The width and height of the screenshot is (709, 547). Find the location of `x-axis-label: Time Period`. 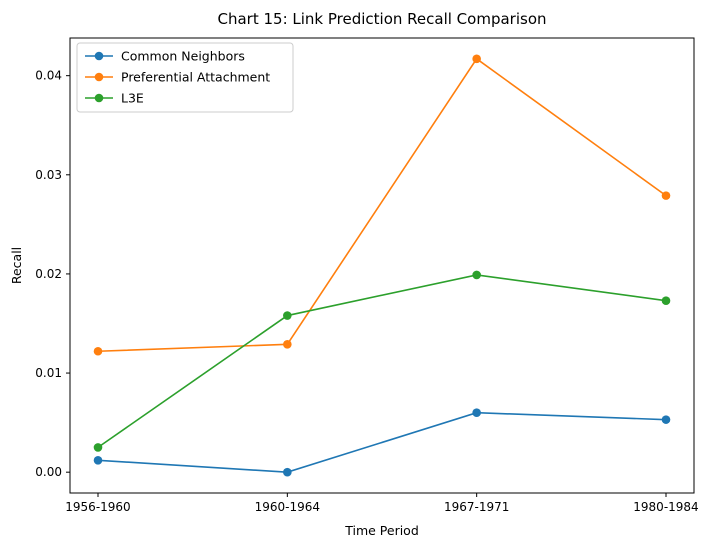

x-axis-label: Time Period is located at coordinates (381, 530).